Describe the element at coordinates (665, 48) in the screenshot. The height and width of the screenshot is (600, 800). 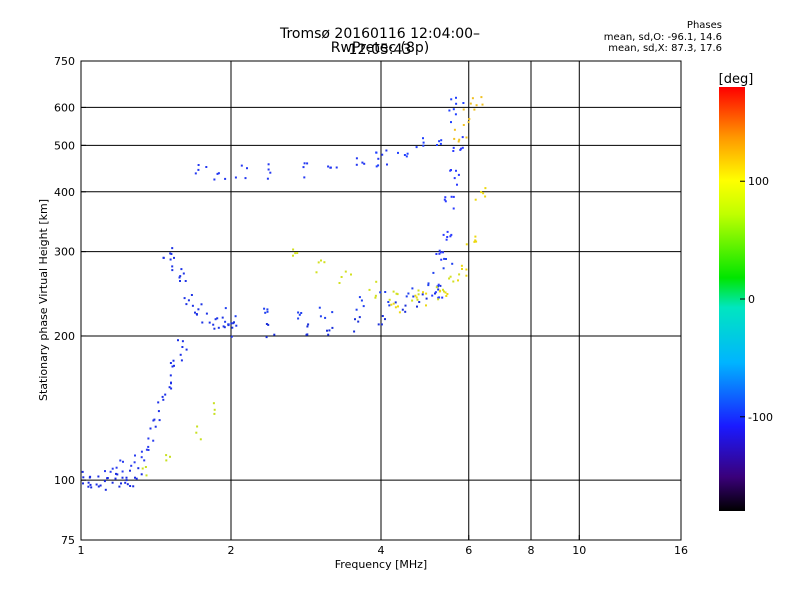
I see `phases-x-stats: mean, sd,X: 87.3, 17.6` at that location.